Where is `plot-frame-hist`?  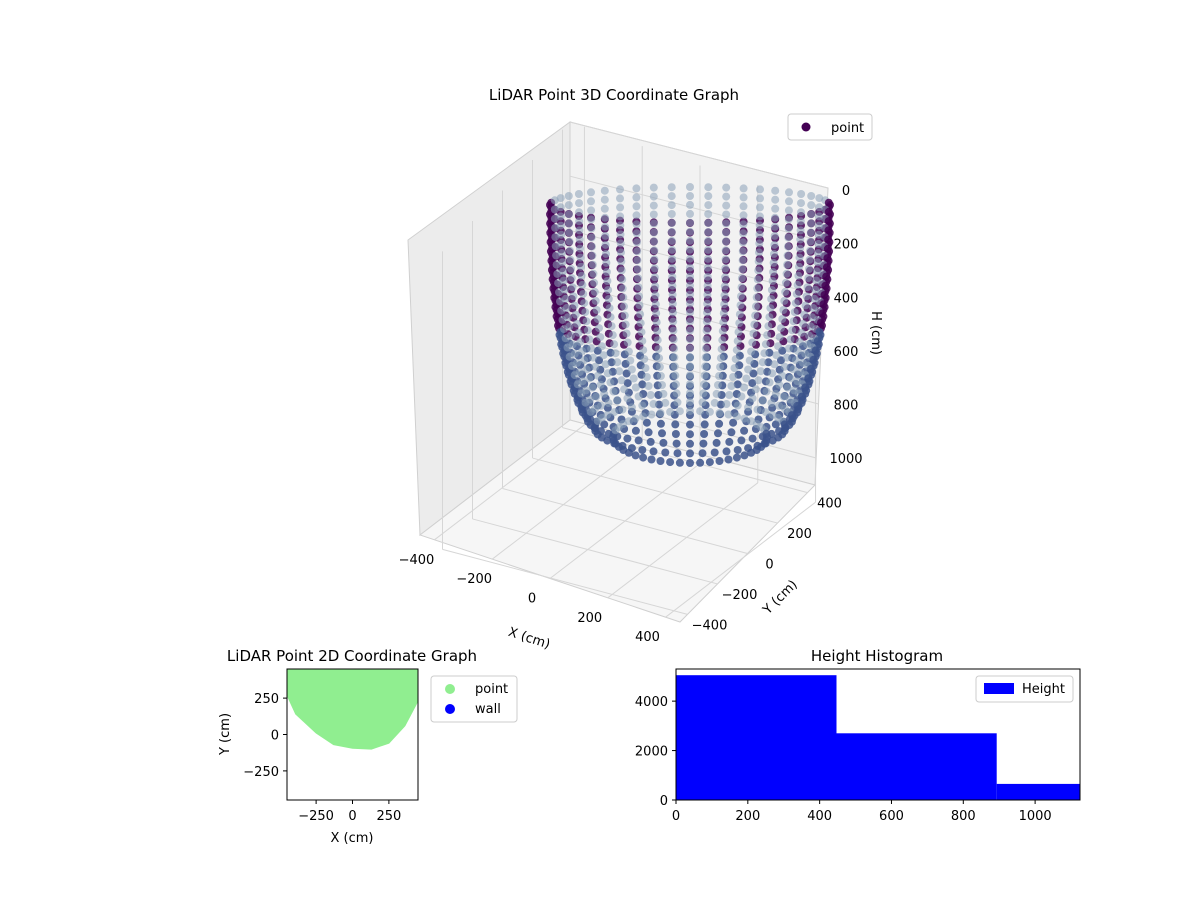 plot-frame-hist is located at coordinates (878, 734).